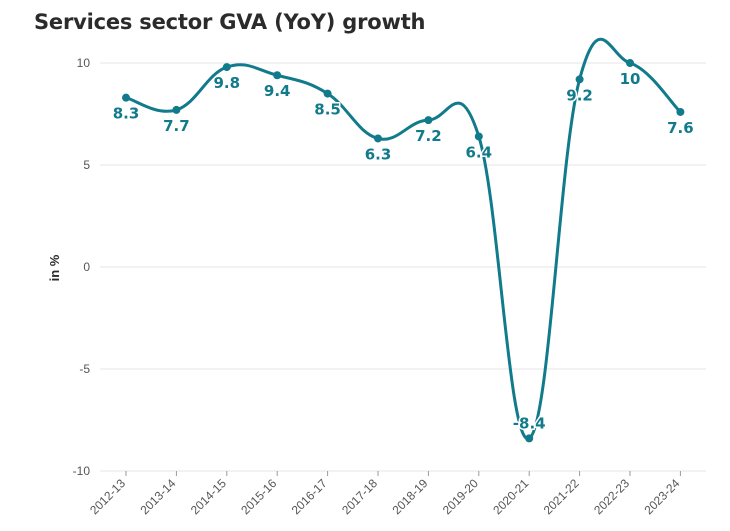 This screenshot has height=531, width=730. What do you see at coordinates (86, 165) in the screenshot?
I see `y-tick-label: 5` at bounding box center [86, 165].